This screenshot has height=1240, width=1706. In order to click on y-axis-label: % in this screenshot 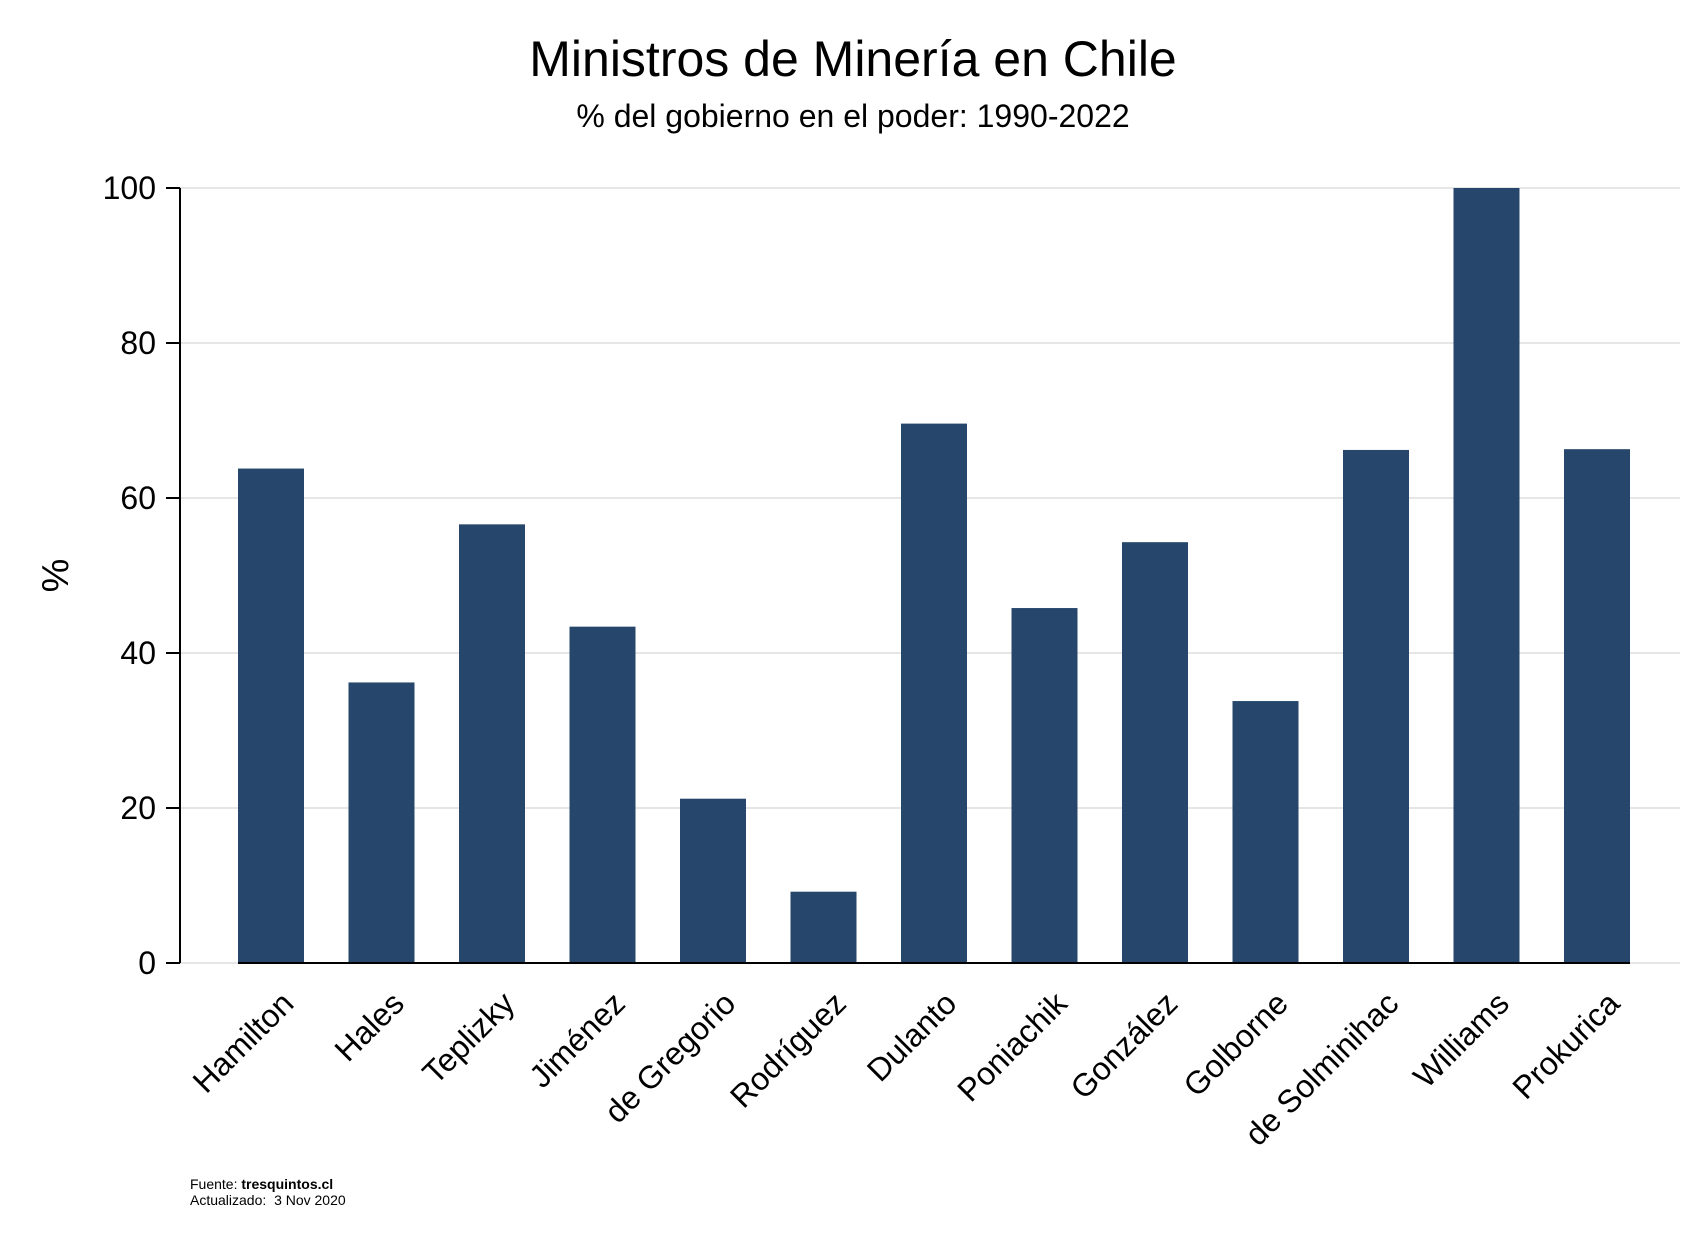, I will do `click(56, 576)`.